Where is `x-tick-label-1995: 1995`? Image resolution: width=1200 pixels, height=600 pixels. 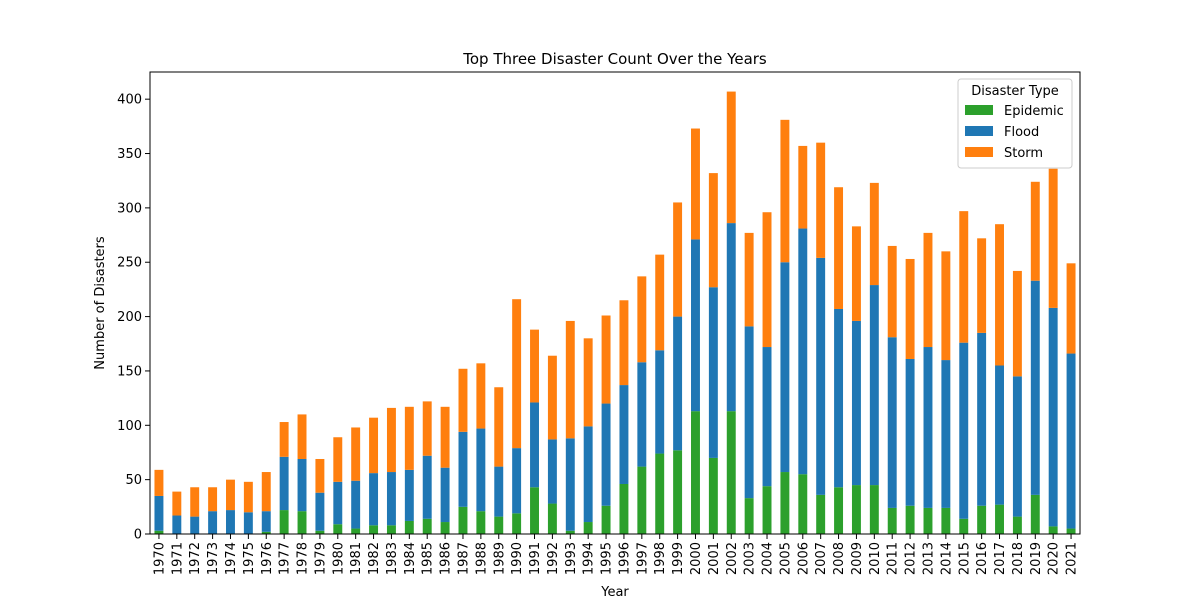 x-tick-label-1995: 1995 is located at coordinates (607, 558).